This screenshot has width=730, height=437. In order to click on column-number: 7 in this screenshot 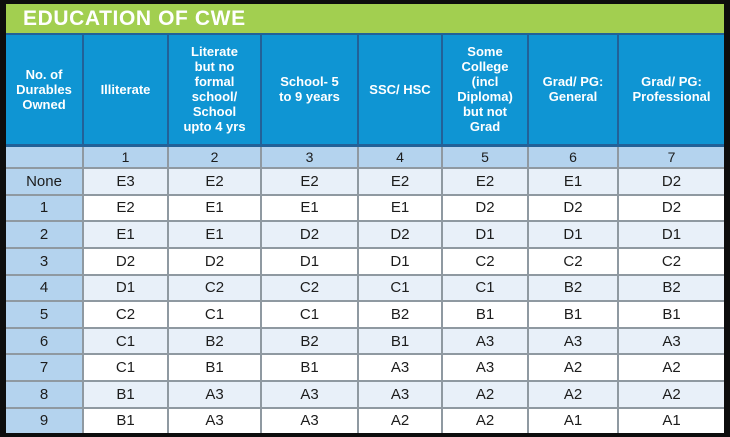, I will do `click(670, 156)`.